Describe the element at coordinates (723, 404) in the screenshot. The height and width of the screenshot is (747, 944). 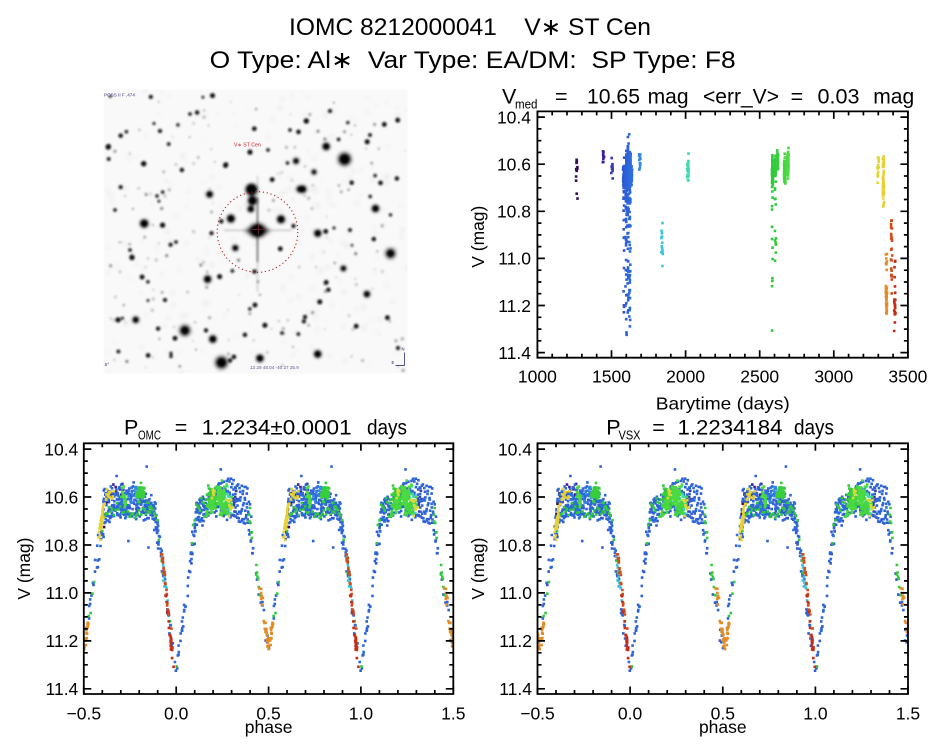
I see `svg-text: Barytime (days)` at that location.